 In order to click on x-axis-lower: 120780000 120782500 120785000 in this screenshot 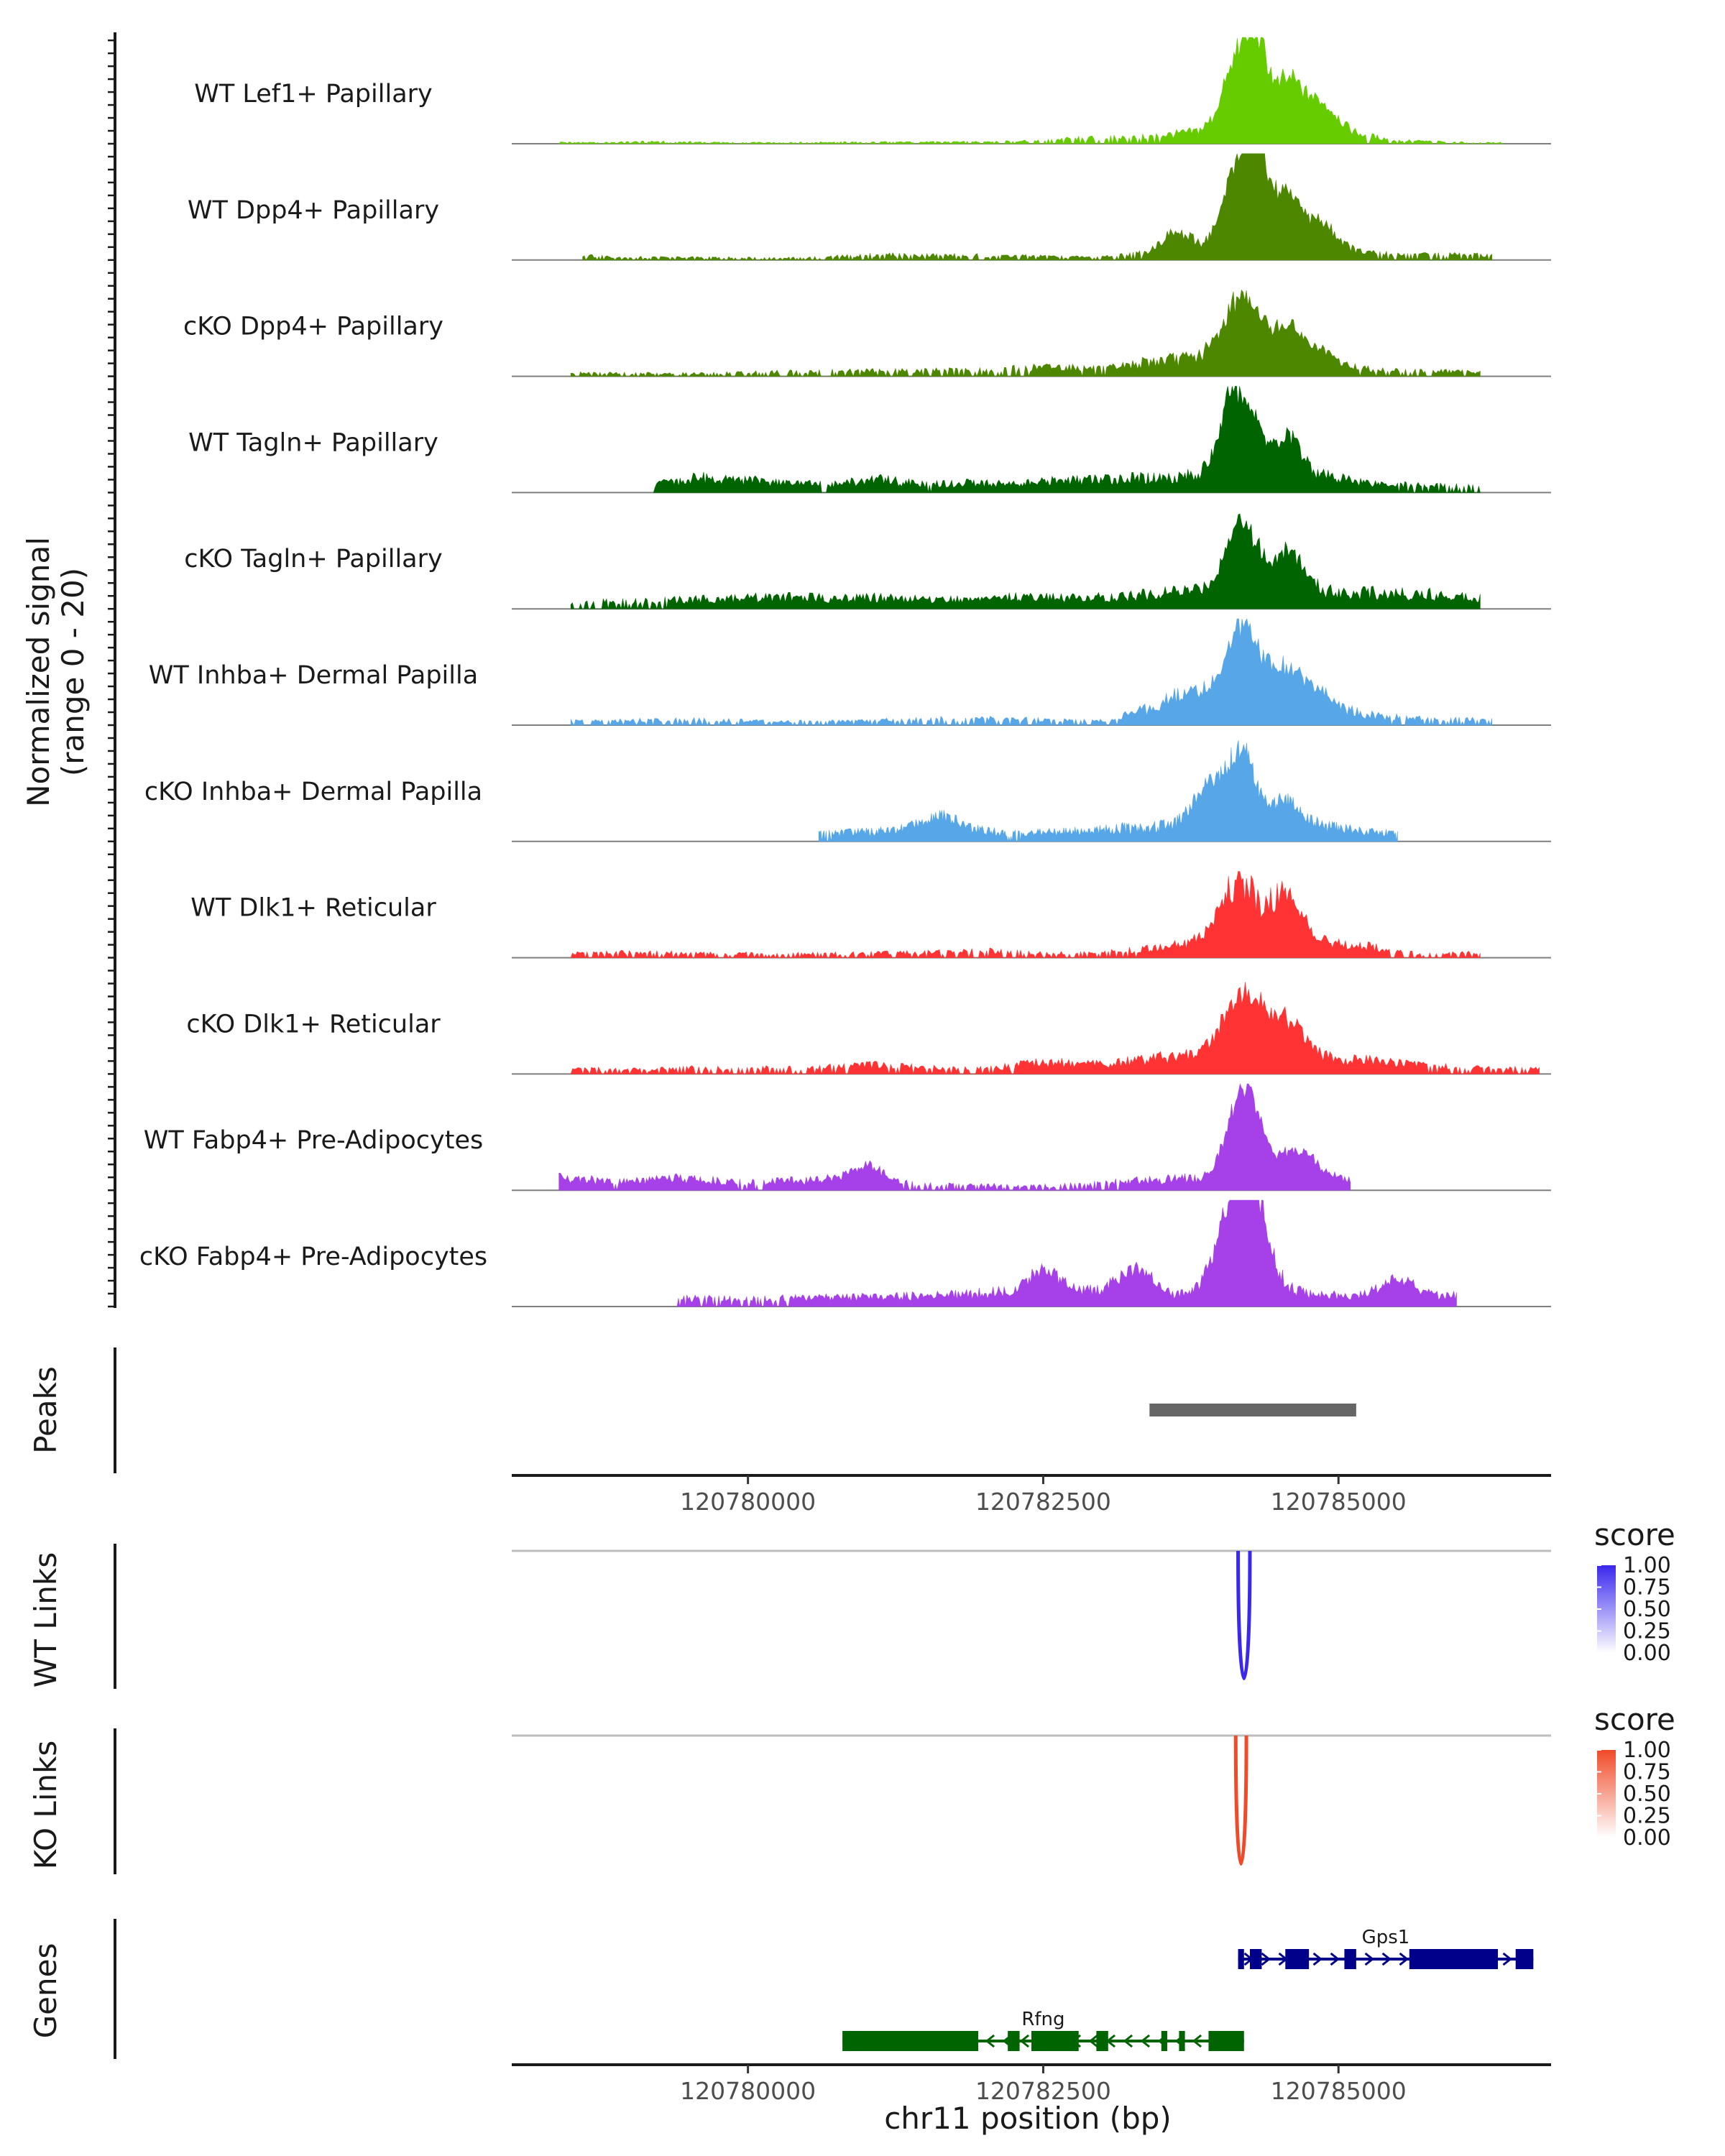, I will do `click(1031, 2084)`.